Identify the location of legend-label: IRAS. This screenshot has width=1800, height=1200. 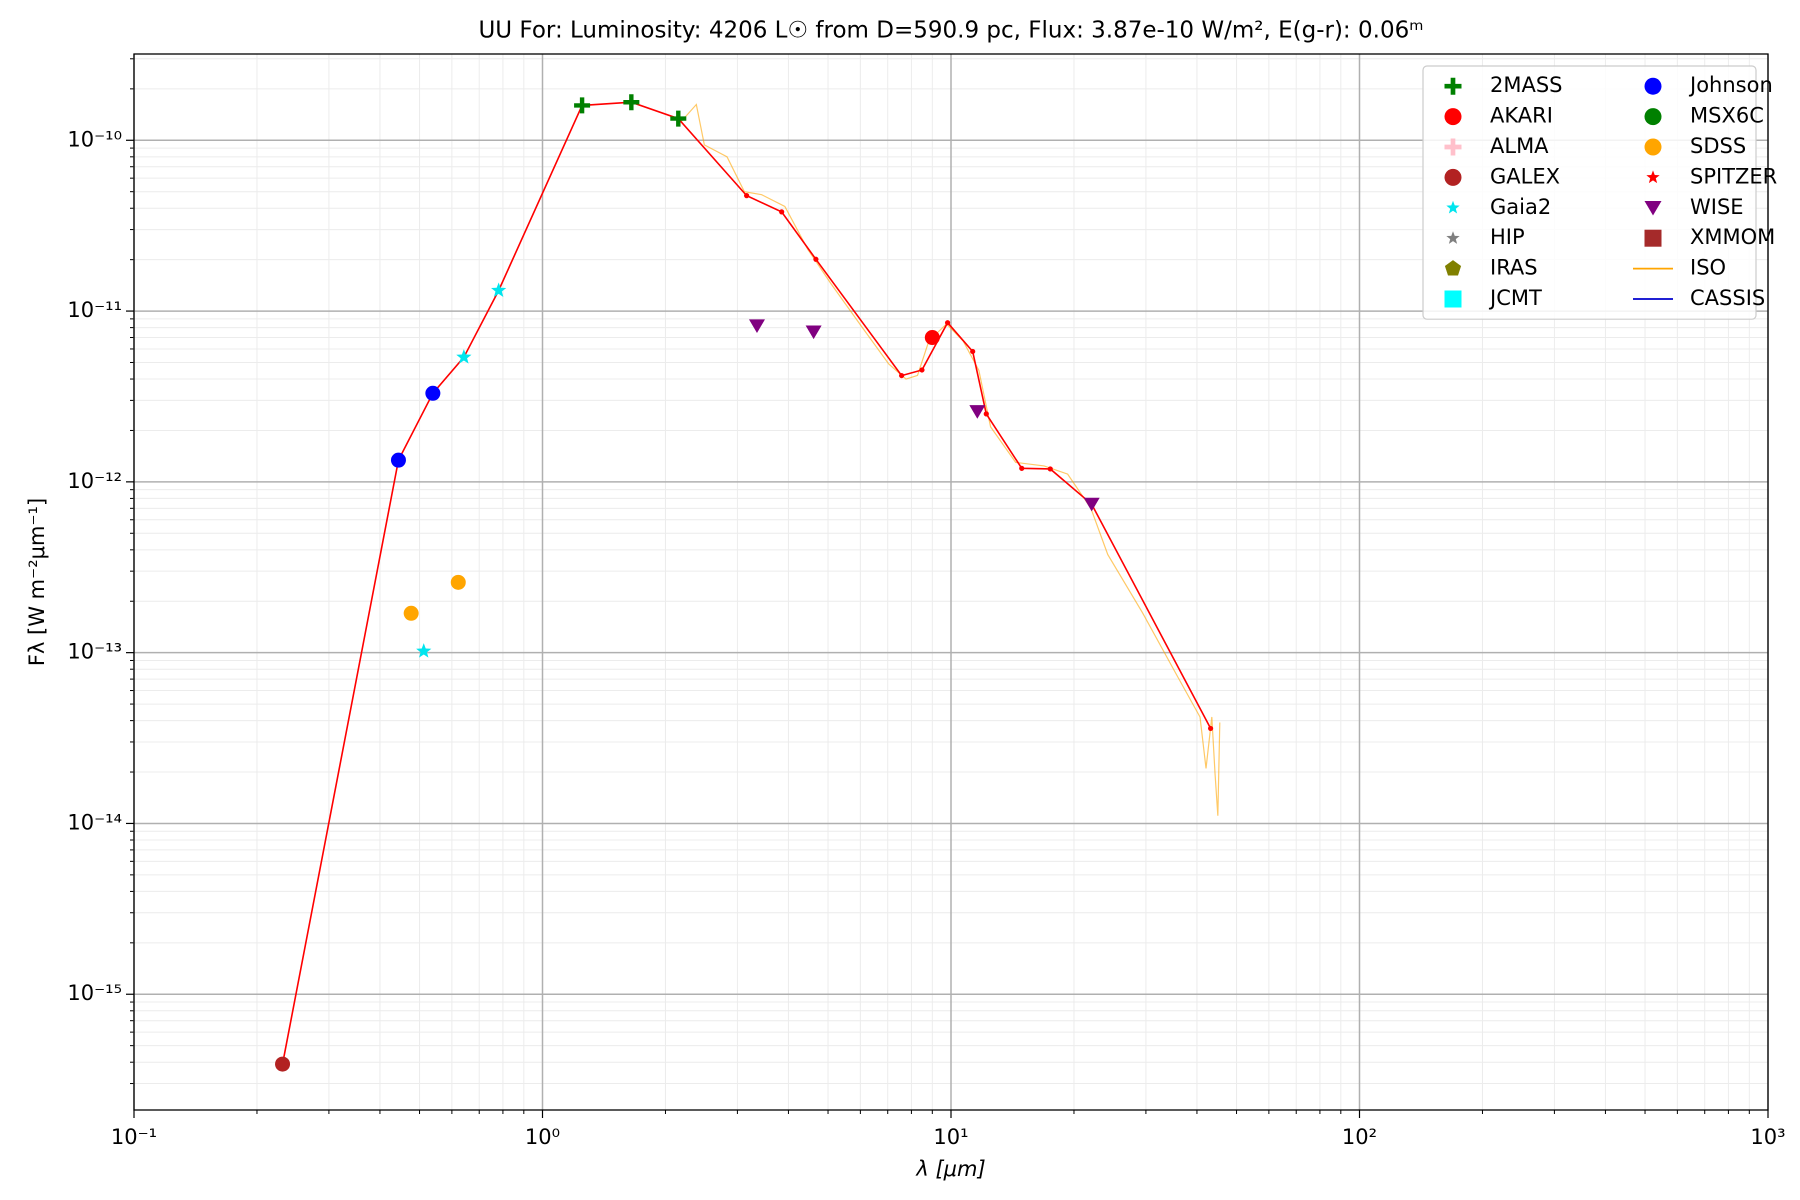
(1514, 268).